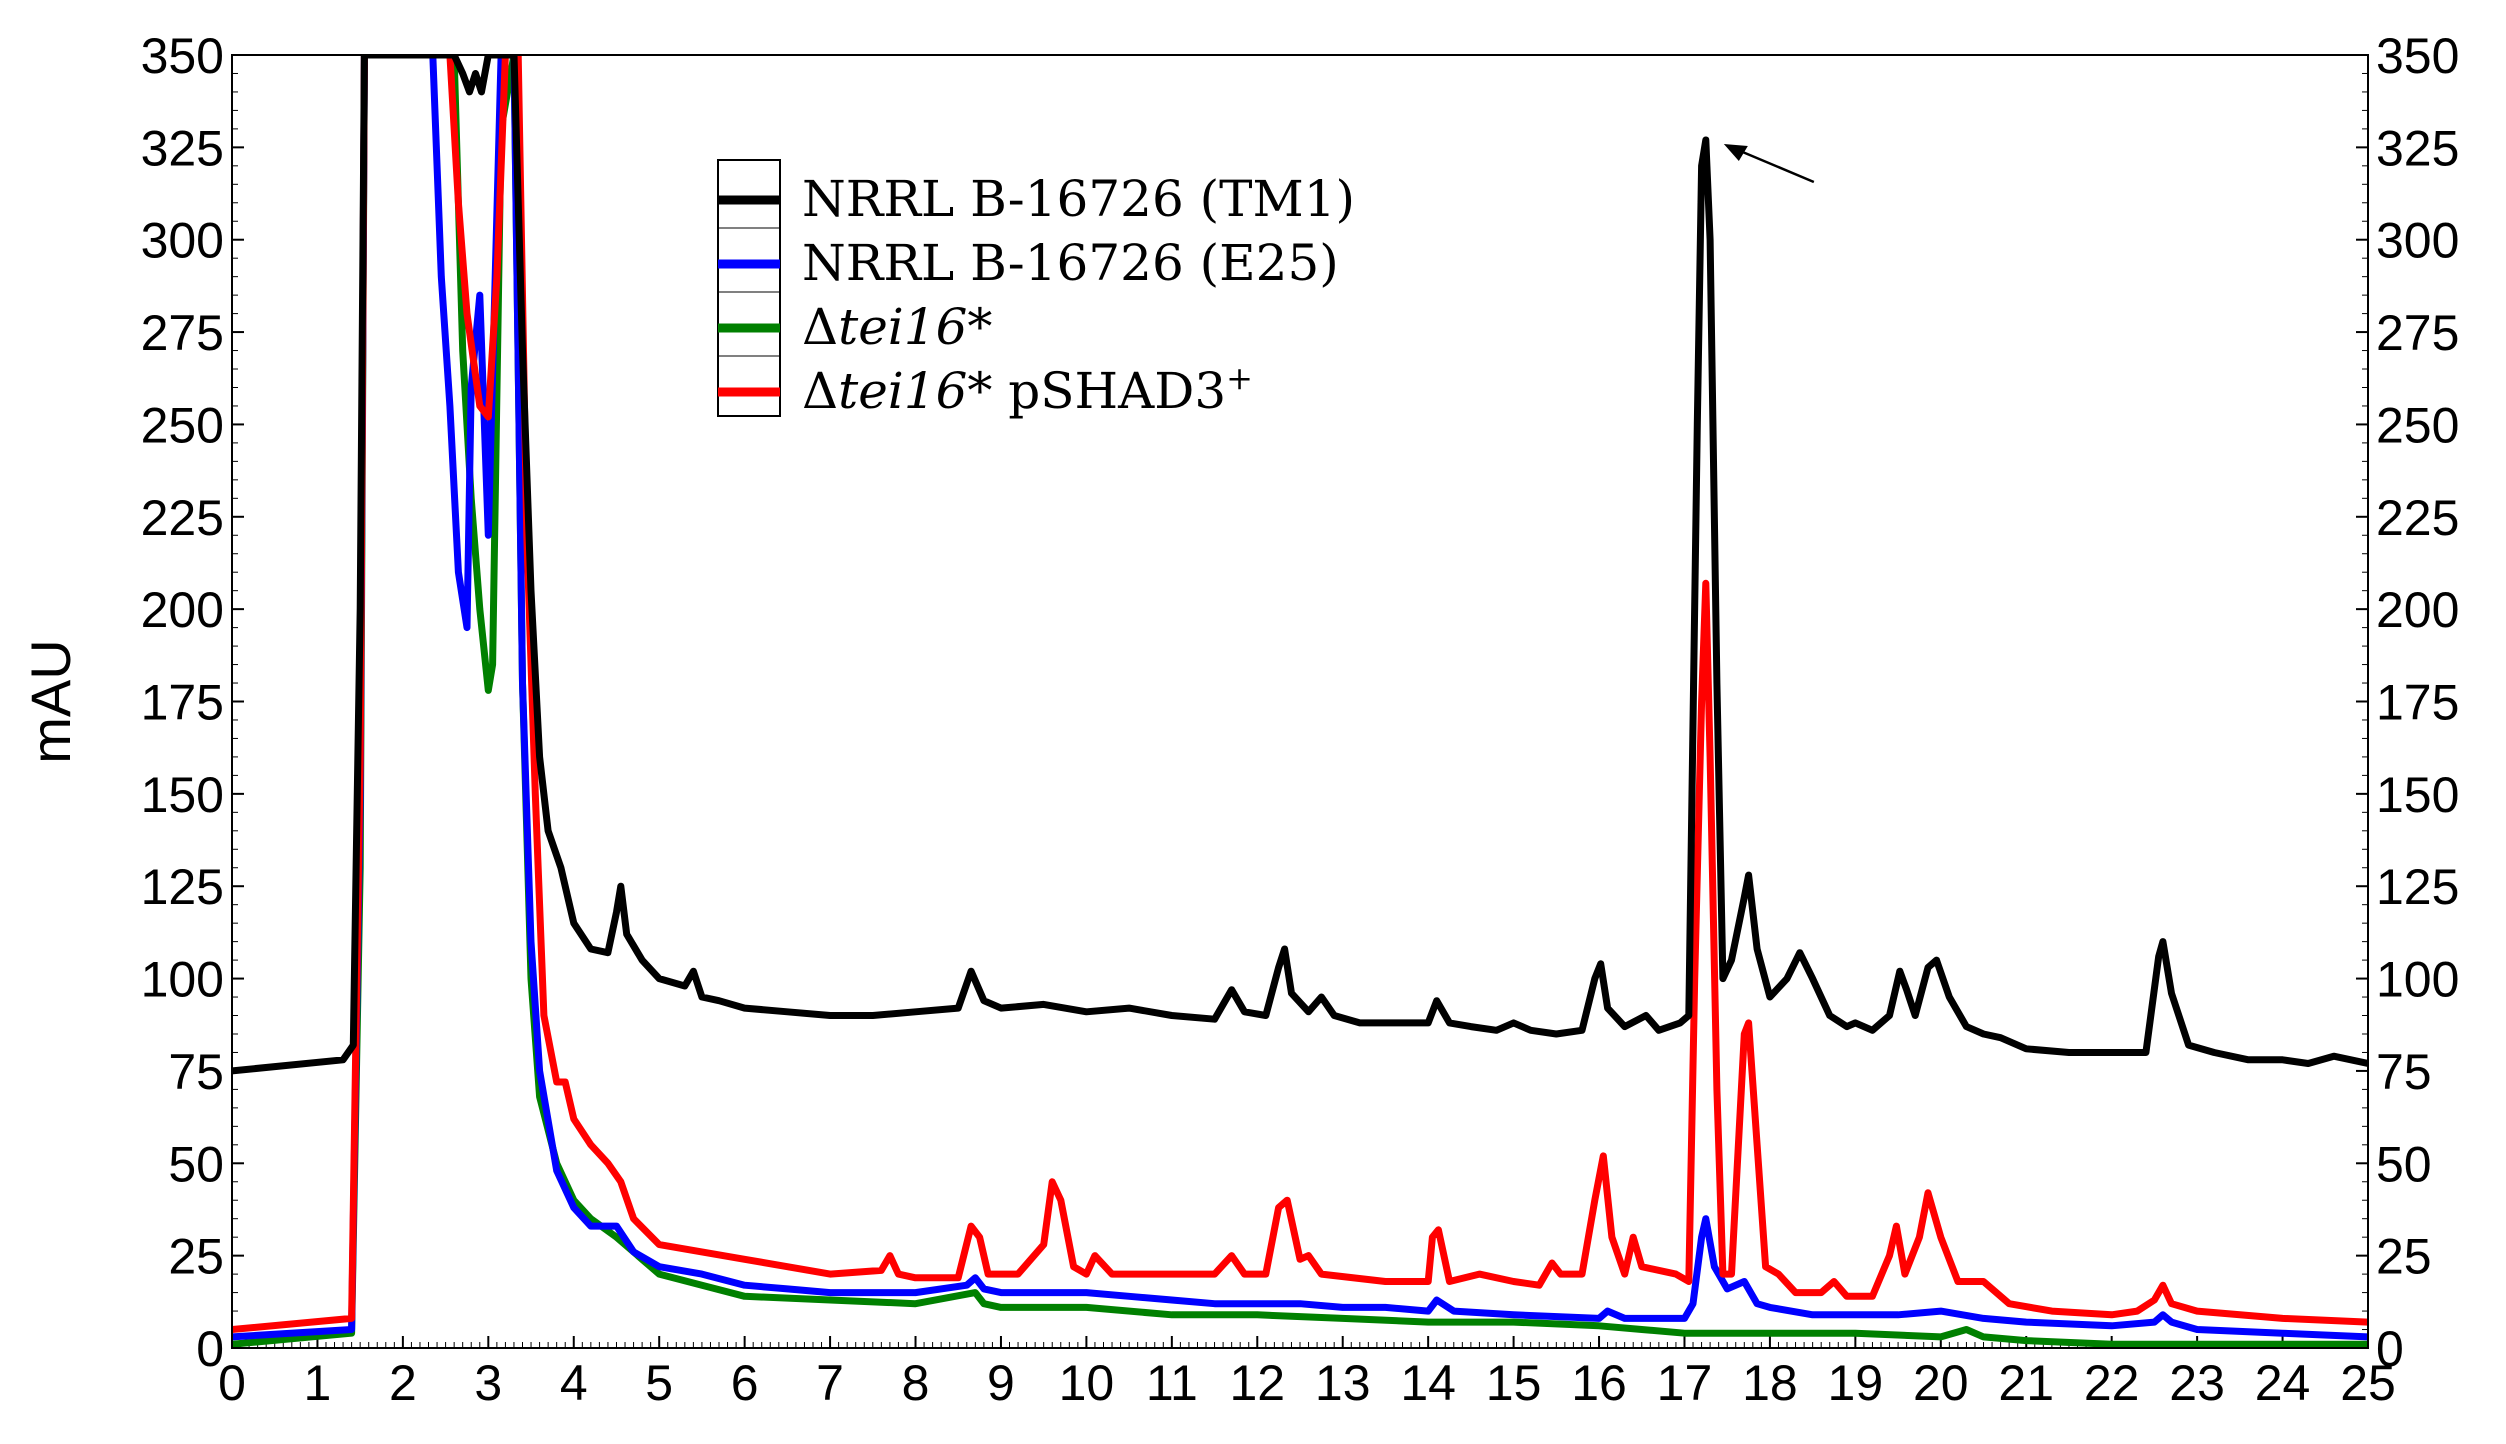 The width and height of the screenshot is (2506, 1444). What do you see at coordinates (182, 518) in the screenshot?
I see `y-tick-label-left: 225` at bounding box center [182, 518].